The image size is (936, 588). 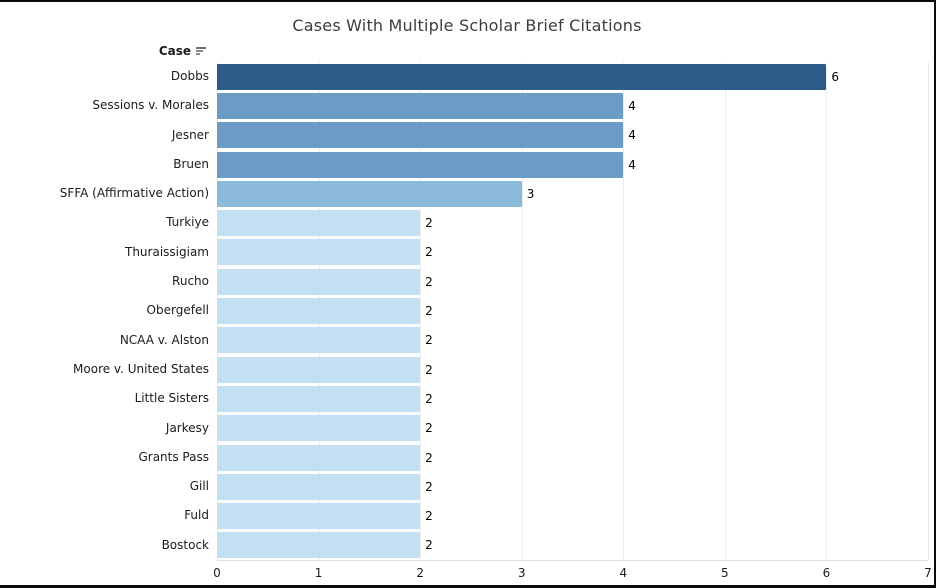 I want to click on row-label: NCAA v. Alston, so click(x=164, y=339).